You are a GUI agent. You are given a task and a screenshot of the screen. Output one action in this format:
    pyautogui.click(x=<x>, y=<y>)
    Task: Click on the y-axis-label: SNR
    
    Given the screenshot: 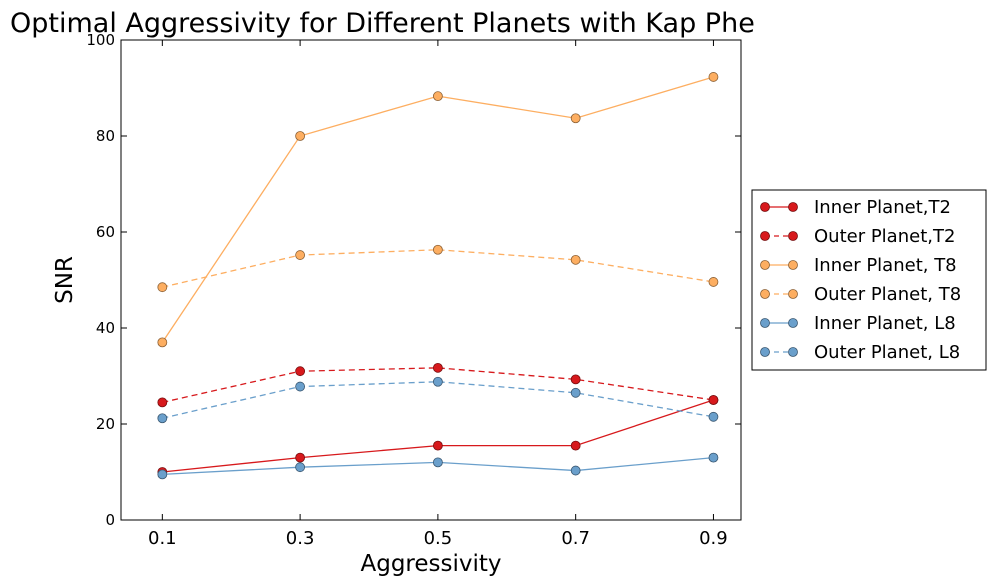 What is the action you would take?
    pyautogui.click(x=65, y=280)
    